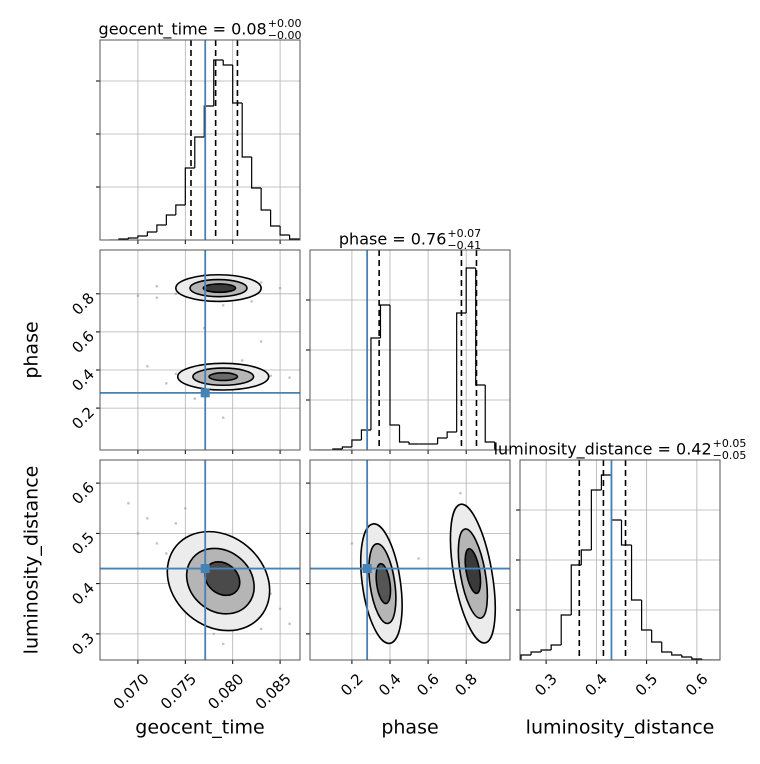  What do you see at coordinates (409, 728) in the screenshot?
I see `x-axis-label: phase` at bounding box center [409, 728].